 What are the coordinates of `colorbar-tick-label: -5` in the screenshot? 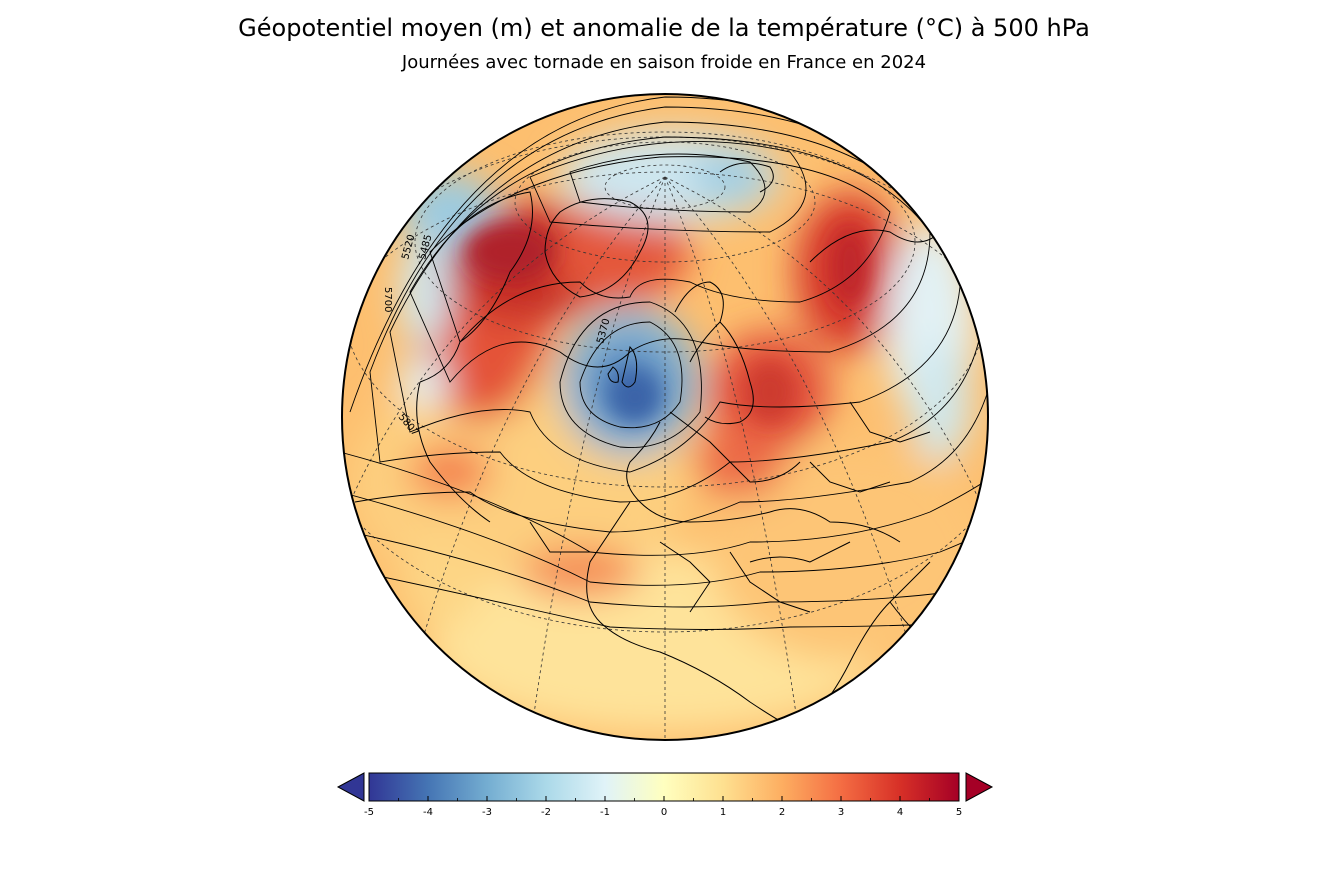 It's located at (369, 812).